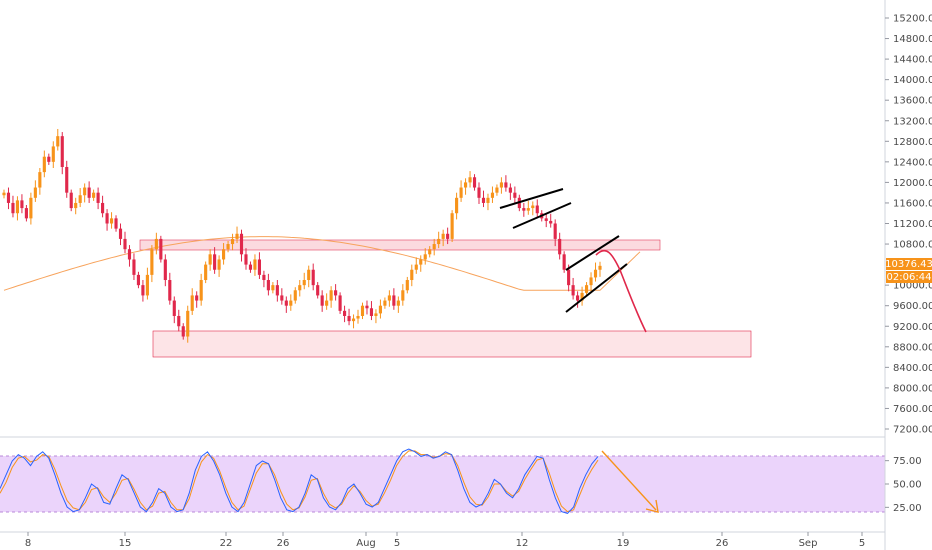  Describe the element at coordinates (542, 215) in the screenshot. I see `flag-lower-line` at that location.